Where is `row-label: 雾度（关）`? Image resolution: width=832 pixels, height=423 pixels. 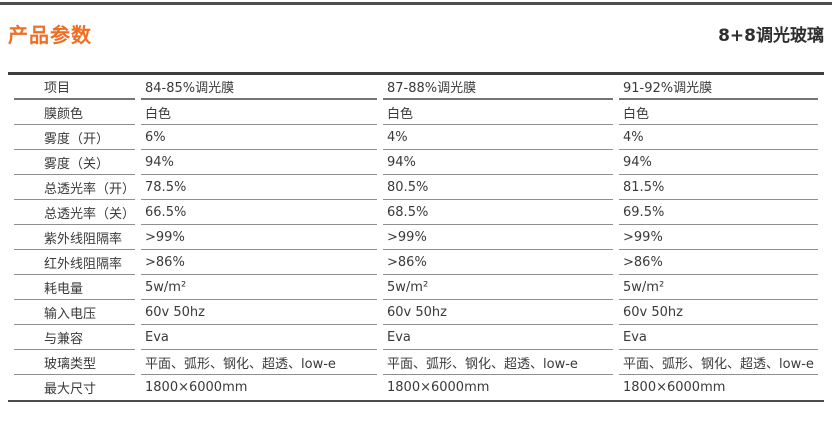
row-label: 雾度（关） is located at coordinates (75, 162).